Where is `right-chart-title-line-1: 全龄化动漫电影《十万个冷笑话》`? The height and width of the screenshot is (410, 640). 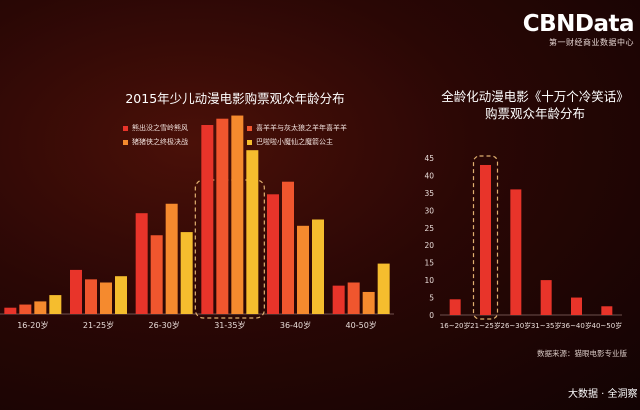
right-chart-title-line-1: 全龄化动漫电影《十万个冷笑话》 is located at coordinates (535, 96).